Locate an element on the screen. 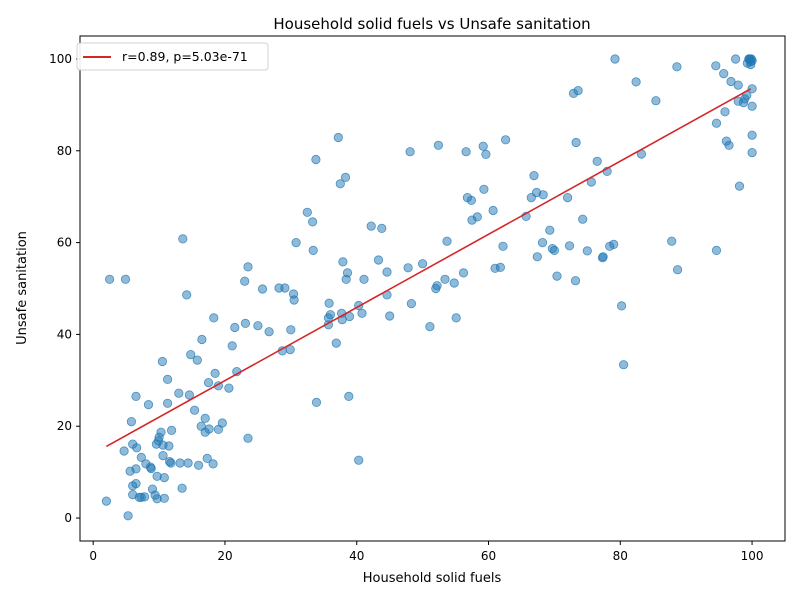 This screenshot has width=800, height=600. x-tick-label: 0 is located at coordinates (93, 556).